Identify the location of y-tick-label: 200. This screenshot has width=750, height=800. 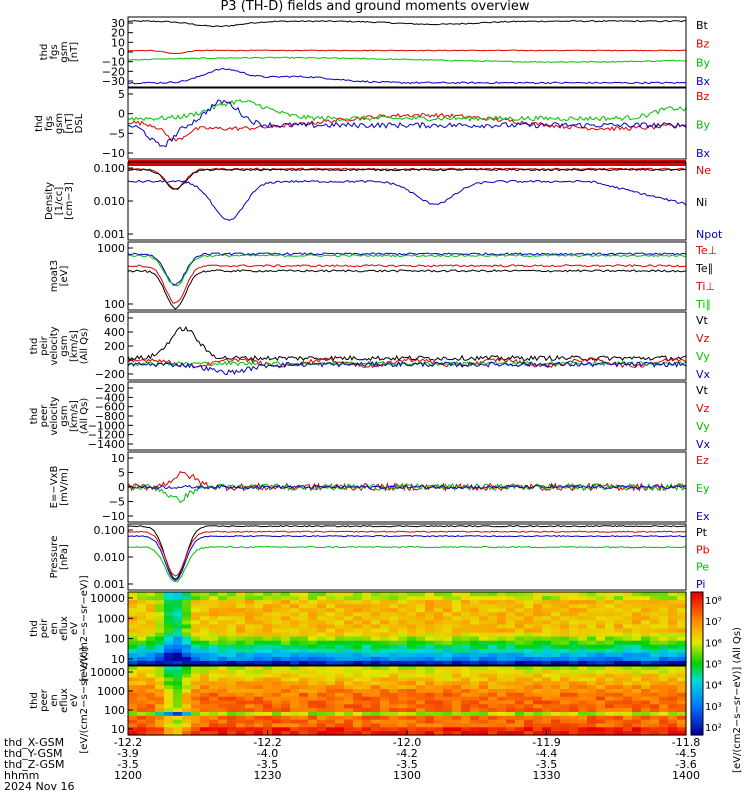
(114, 346).